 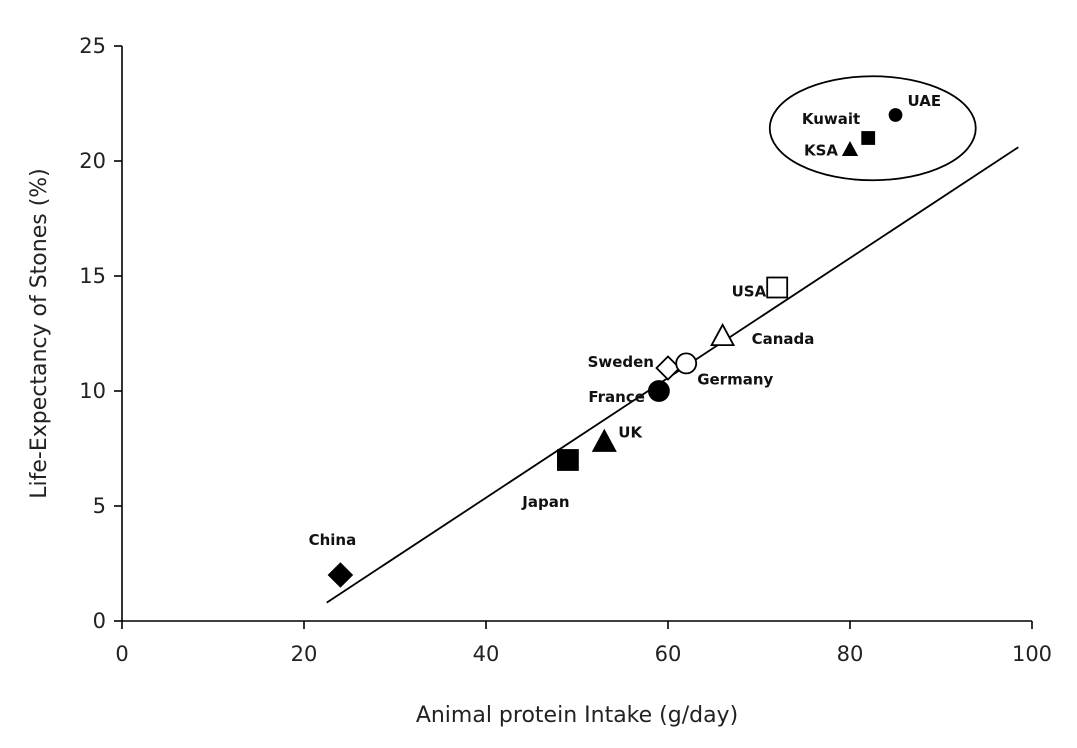 I want to click on y-tick-label-0: 0, so click(x=99, y=621).